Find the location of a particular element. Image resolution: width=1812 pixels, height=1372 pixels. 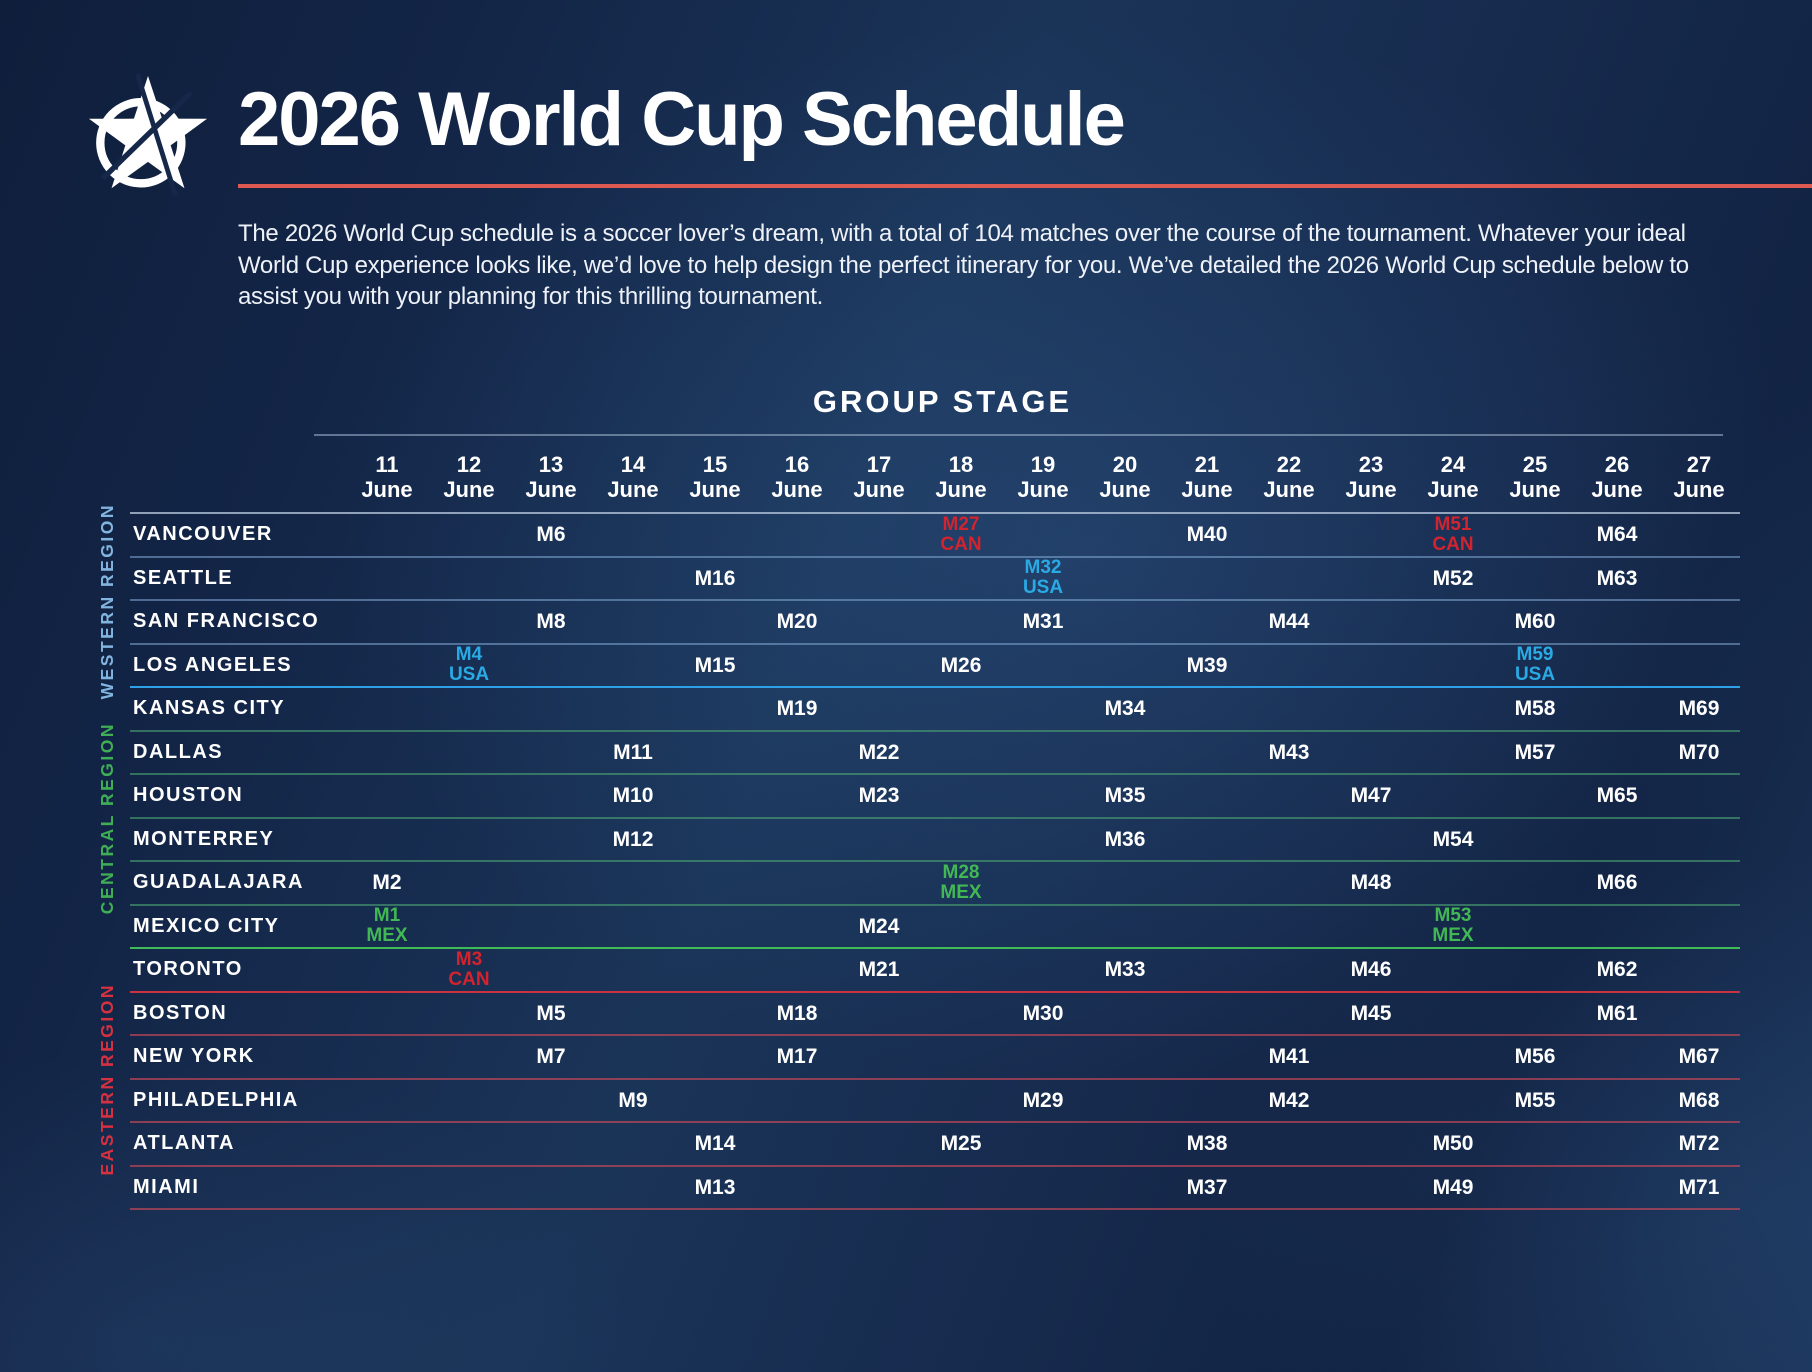

match-cell: M46 is located at coordinates (1371, 970).